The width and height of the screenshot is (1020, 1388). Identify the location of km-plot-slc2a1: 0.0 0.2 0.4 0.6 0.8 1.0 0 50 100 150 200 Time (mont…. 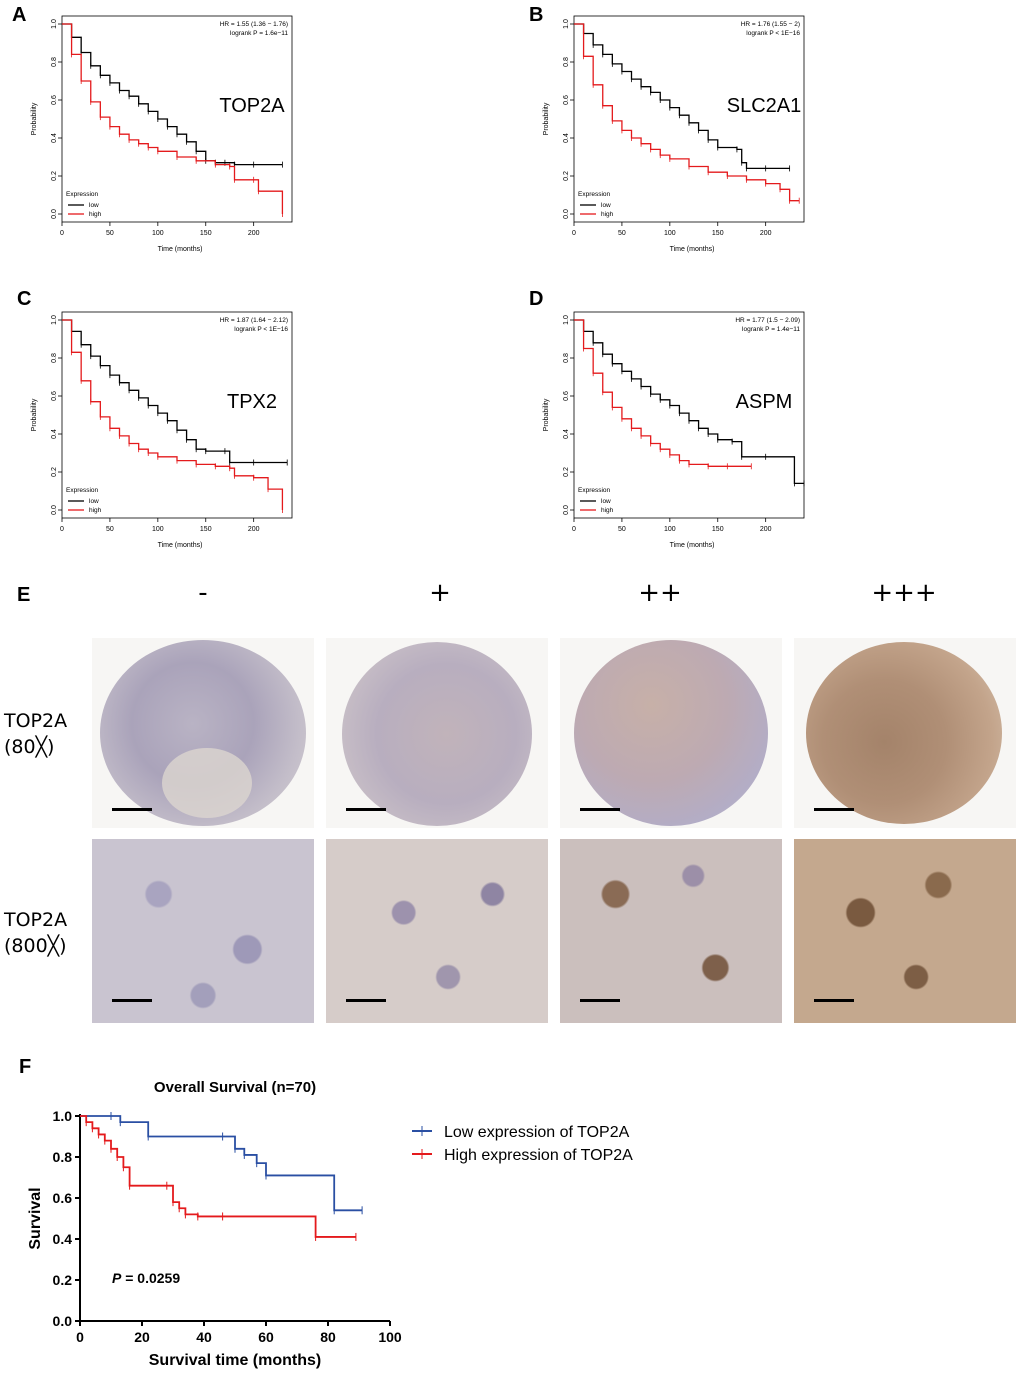
(674, 134).